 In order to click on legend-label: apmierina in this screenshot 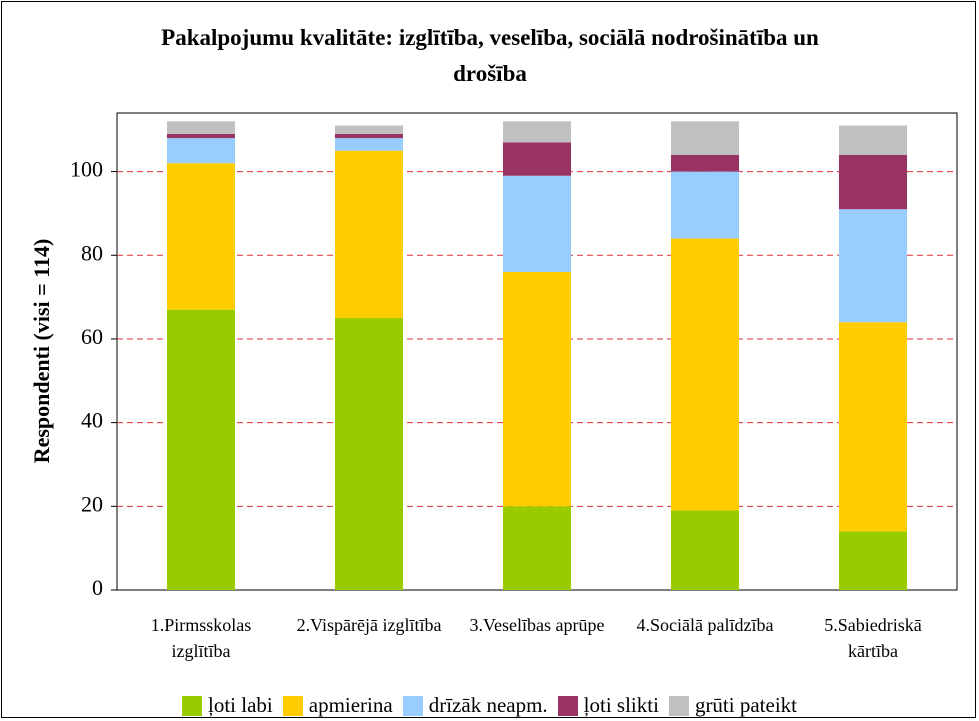, I will do `click(350, 705)`.